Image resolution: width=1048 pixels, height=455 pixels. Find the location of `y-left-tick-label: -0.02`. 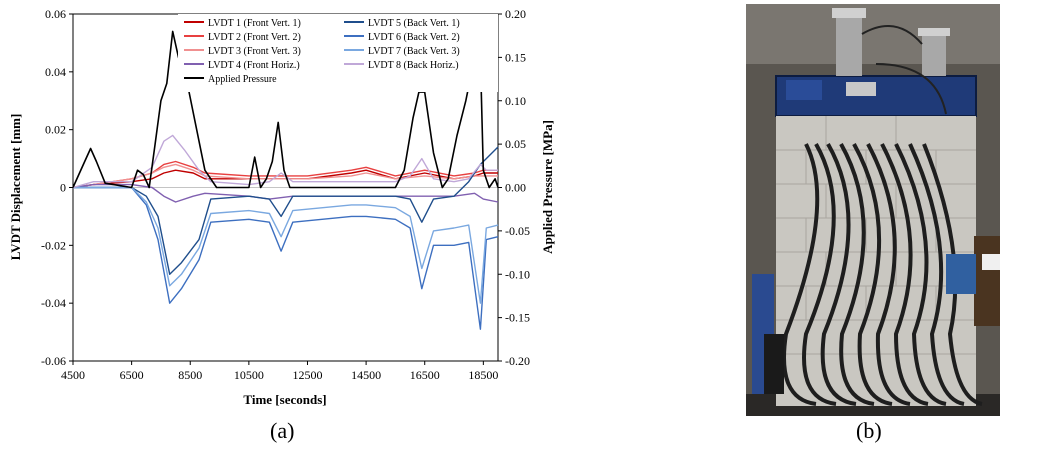

y-left-tick-label: -0.02 is located at coordinates (53, 245).